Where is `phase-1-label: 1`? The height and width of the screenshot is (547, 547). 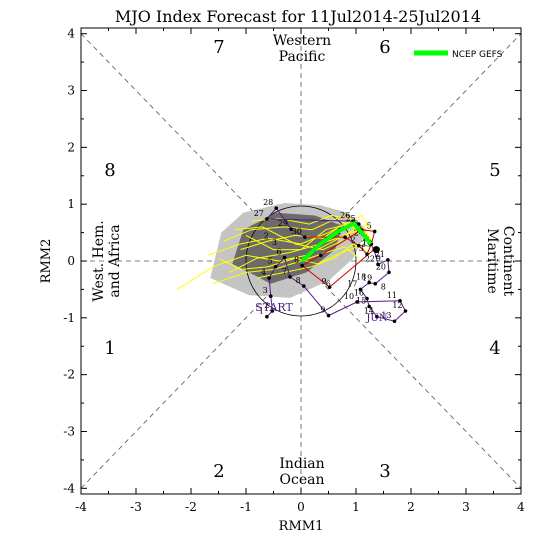
phase-1-label: 1 is located at coordinates (109, 348).